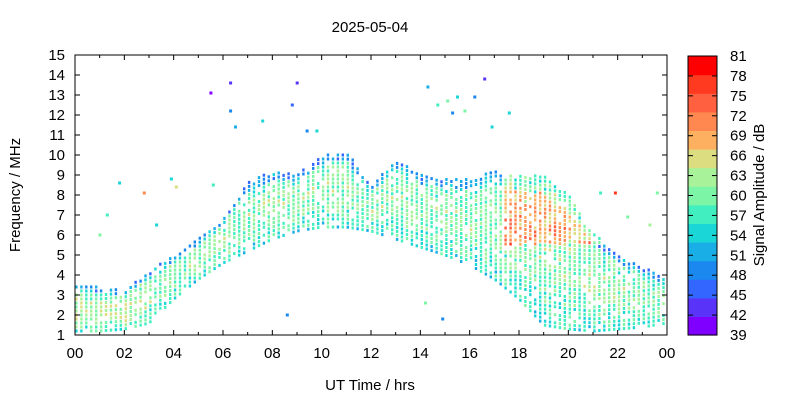 This screenshot has width=800, height=400. What do you see at coordinates (702, 214) in the screenshot?
I see `colorbar-segment` at bounding box center [702, 214].